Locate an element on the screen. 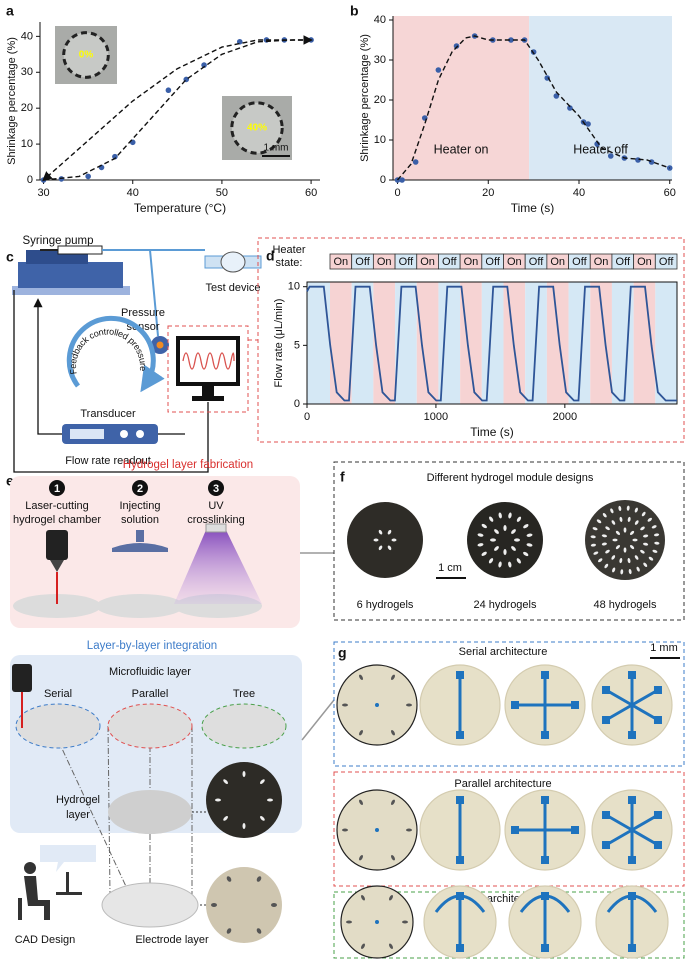  monitor-signal is located at coordinates (208, 361).